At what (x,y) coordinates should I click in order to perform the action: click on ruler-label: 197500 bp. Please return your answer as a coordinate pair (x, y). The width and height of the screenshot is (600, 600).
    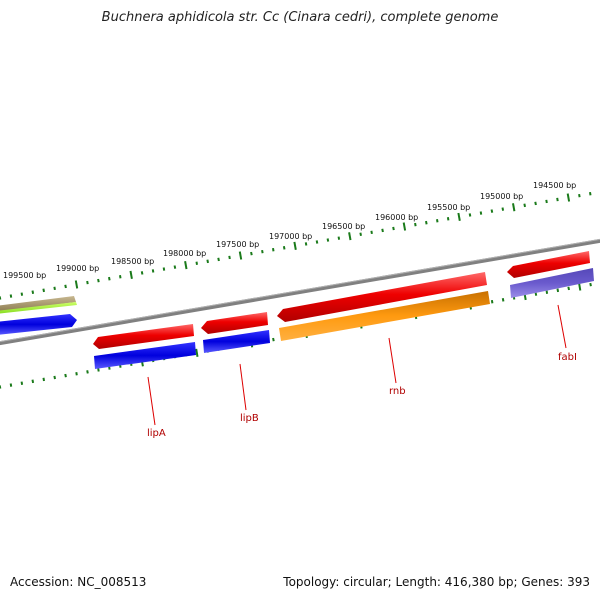
    Looking at the image, I should click on (237, 244).